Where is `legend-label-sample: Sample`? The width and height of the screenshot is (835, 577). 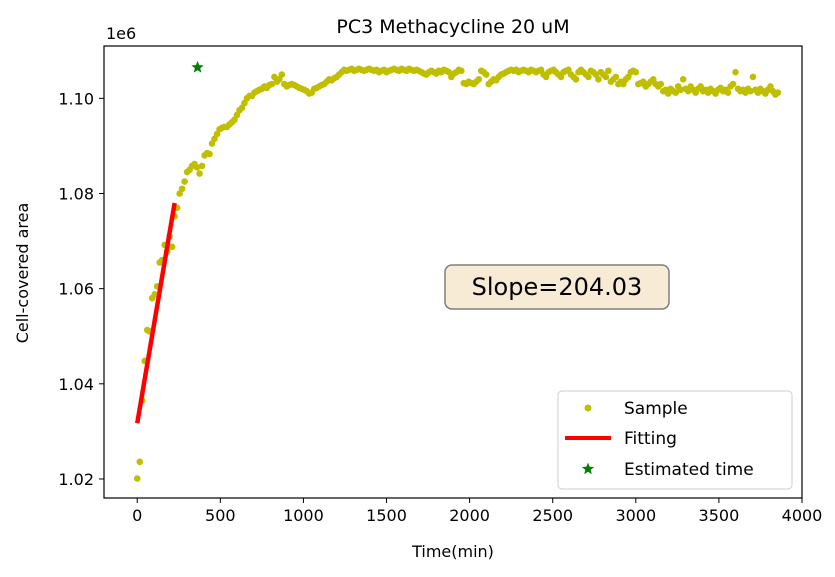
legend-label-sample: Sample is located at coordinates (656, 409).